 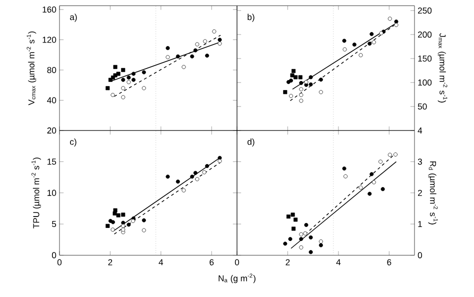 I want to click on y-axis-title: R$_{d}$ (µmol m$^{-2}$ s$^{-1}$), so click(x=433, y=192).